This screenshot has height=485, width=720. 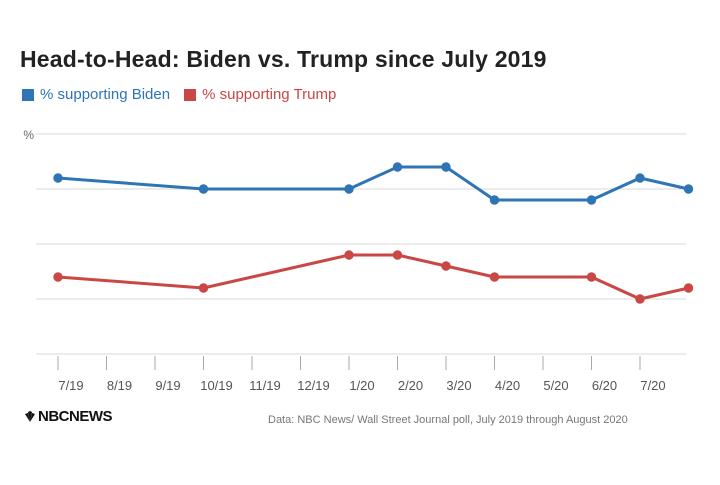 I want to click on x-tick-label: 8/19, so click(x=119, y=385).